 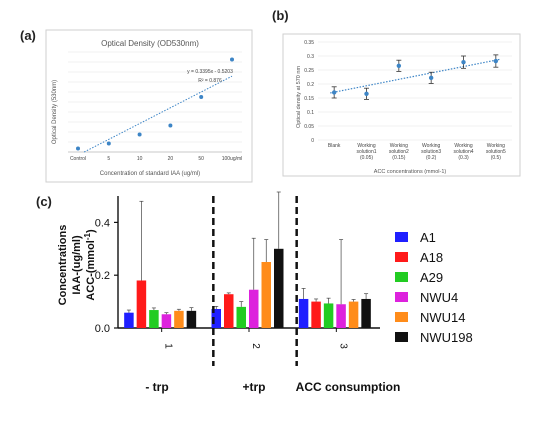 I want to click on chart-c-y-ticks: 0.0 0.2 0.4, so click(x=106, y=276).